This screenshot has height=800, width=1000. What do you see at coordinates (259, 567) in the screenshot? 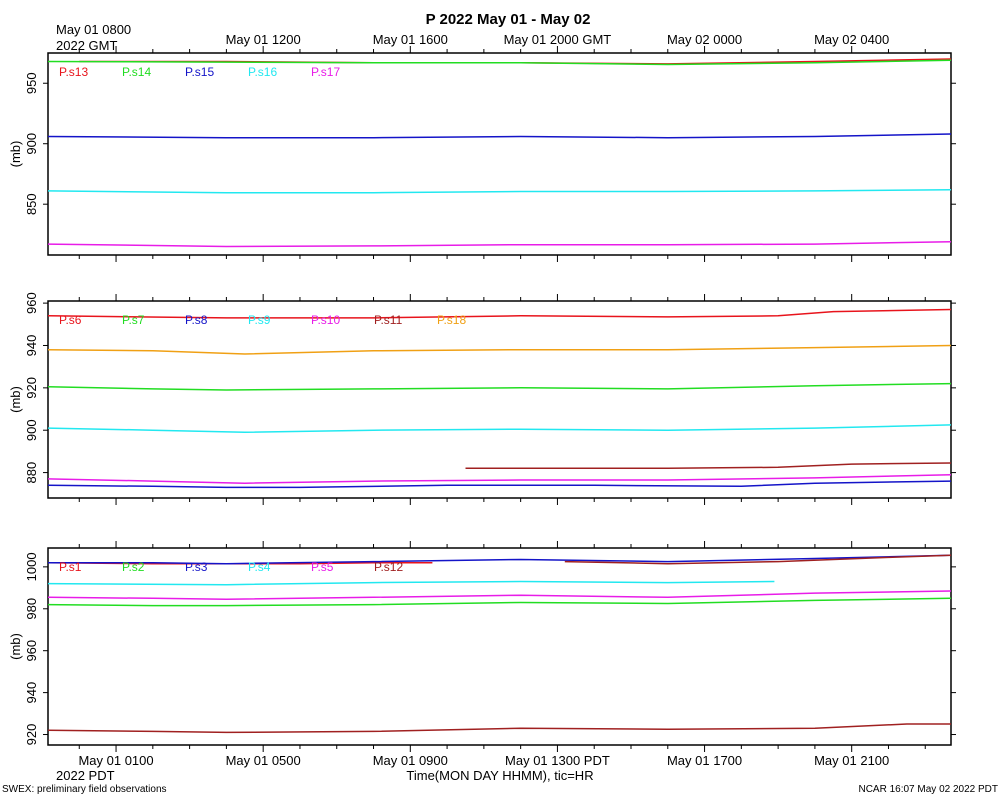
I see `legend-entry: P.s4` at bounding box center [259, 567].